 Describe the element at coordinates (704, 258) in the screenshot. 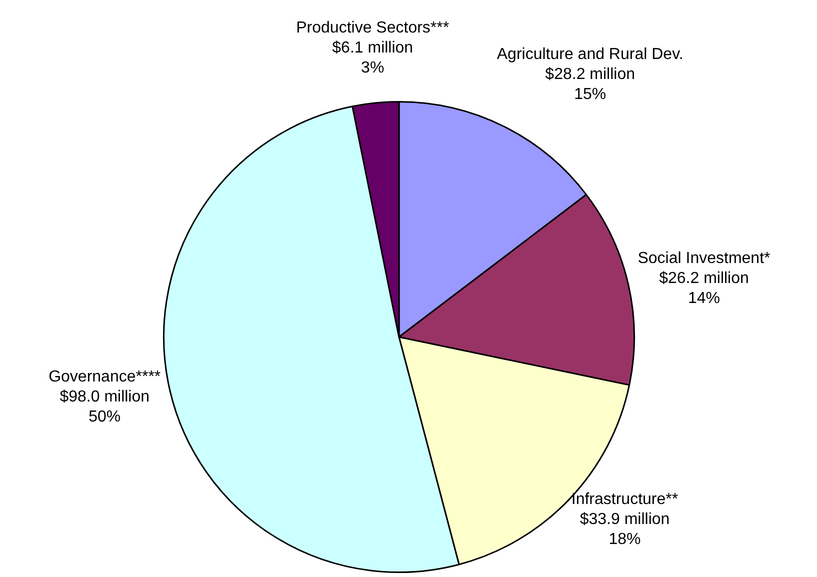

I see `slice-label: Social Investment*` at that location.